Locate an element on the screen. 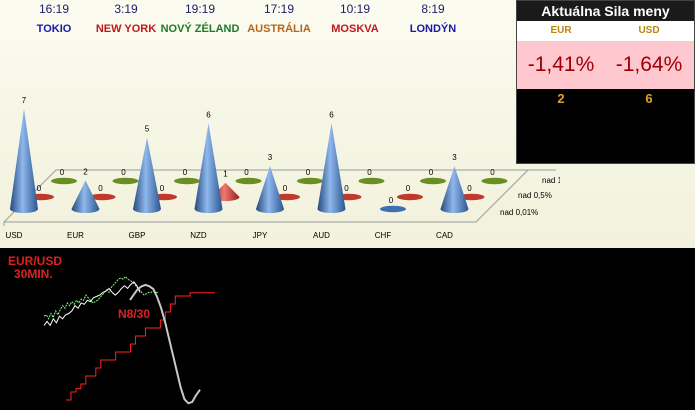 Image resolution: width=695 pixels, height=410 pixels. clock-city: TOKIO is located at coordinates (54, 29).